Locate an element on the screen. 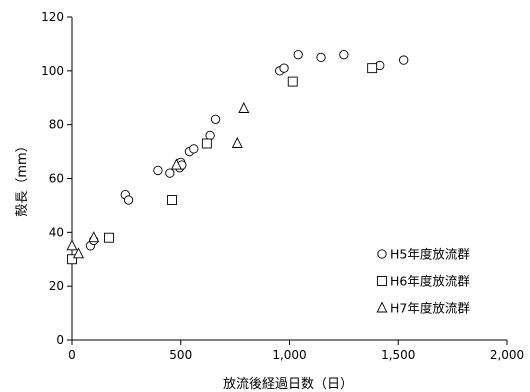  legend-circle-icon is located at coordinates (382, 254).